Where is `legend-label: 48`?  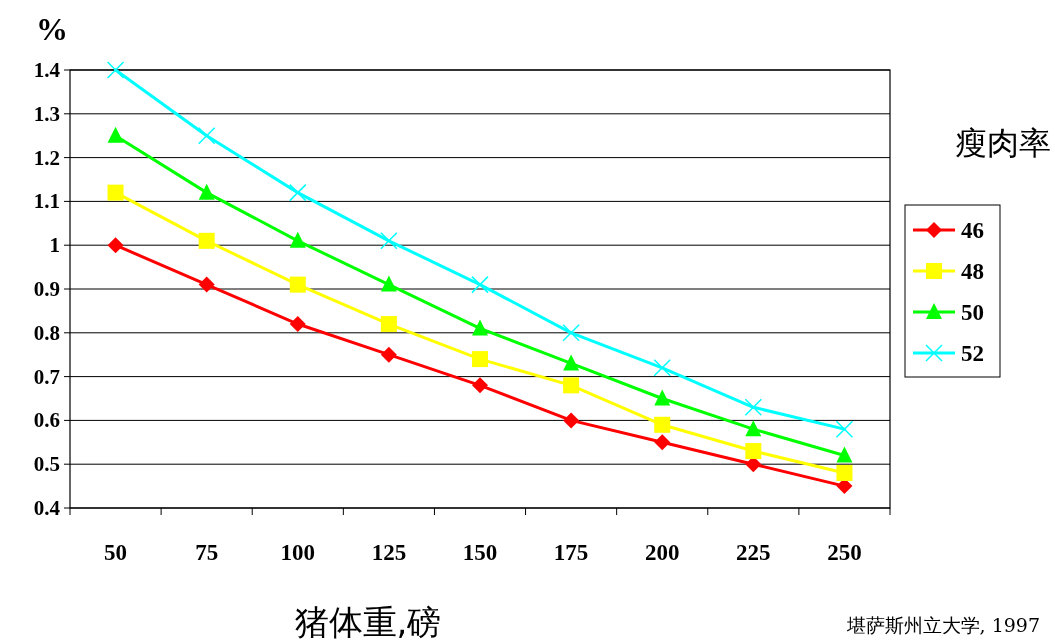 legend-label: 48 is located at coordinates (972, 271).